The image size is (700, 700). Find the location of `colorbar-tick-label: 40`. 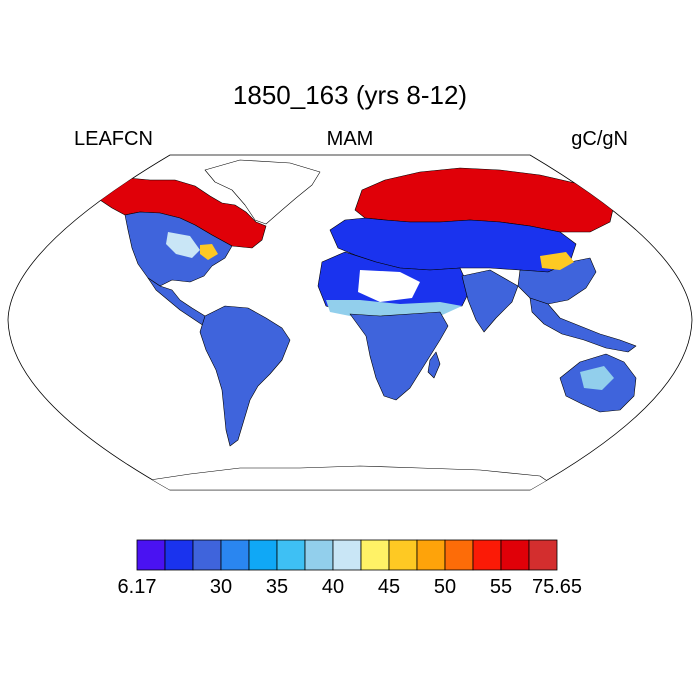

colorbar-tick-label: 40 is located at coordinates (333, 587).